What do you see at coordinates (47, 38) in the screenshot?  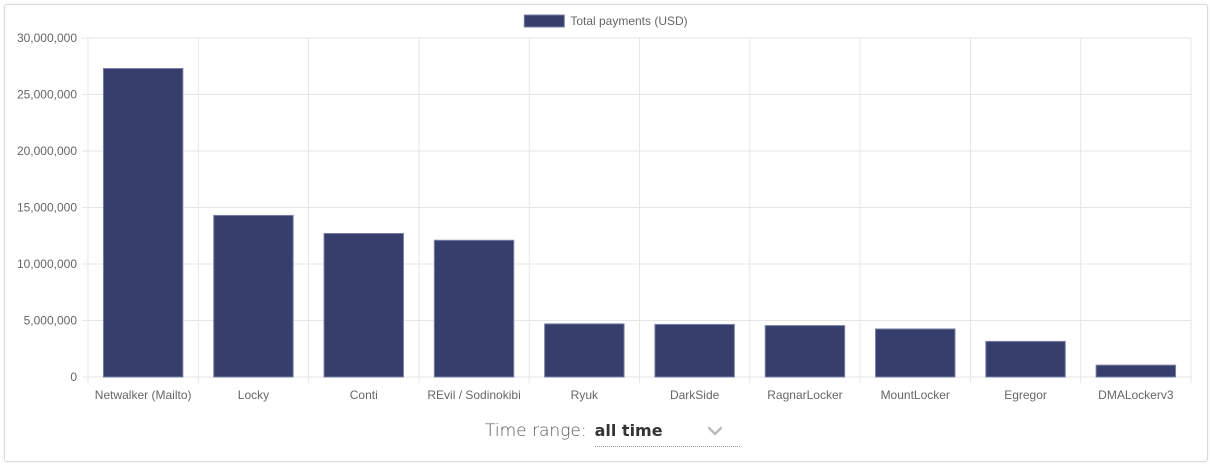 I see `y-tick-label: 30,000,000` at bounding box center [47, 38].